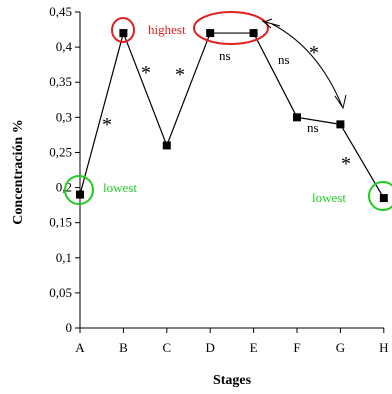  What do you see at coordinates (284, 59) in the screenshot?
I see `ns-label-ef: ns` at bounding box center [284, 59].